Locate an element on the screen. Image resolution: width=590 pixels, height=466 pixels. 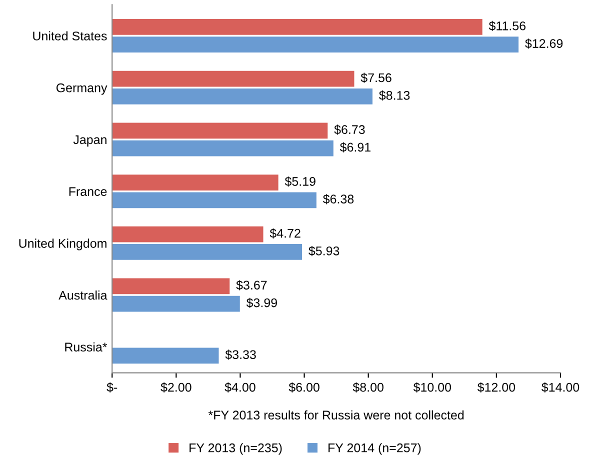
data-label: $6.38 is located at coordinates (338, 199).